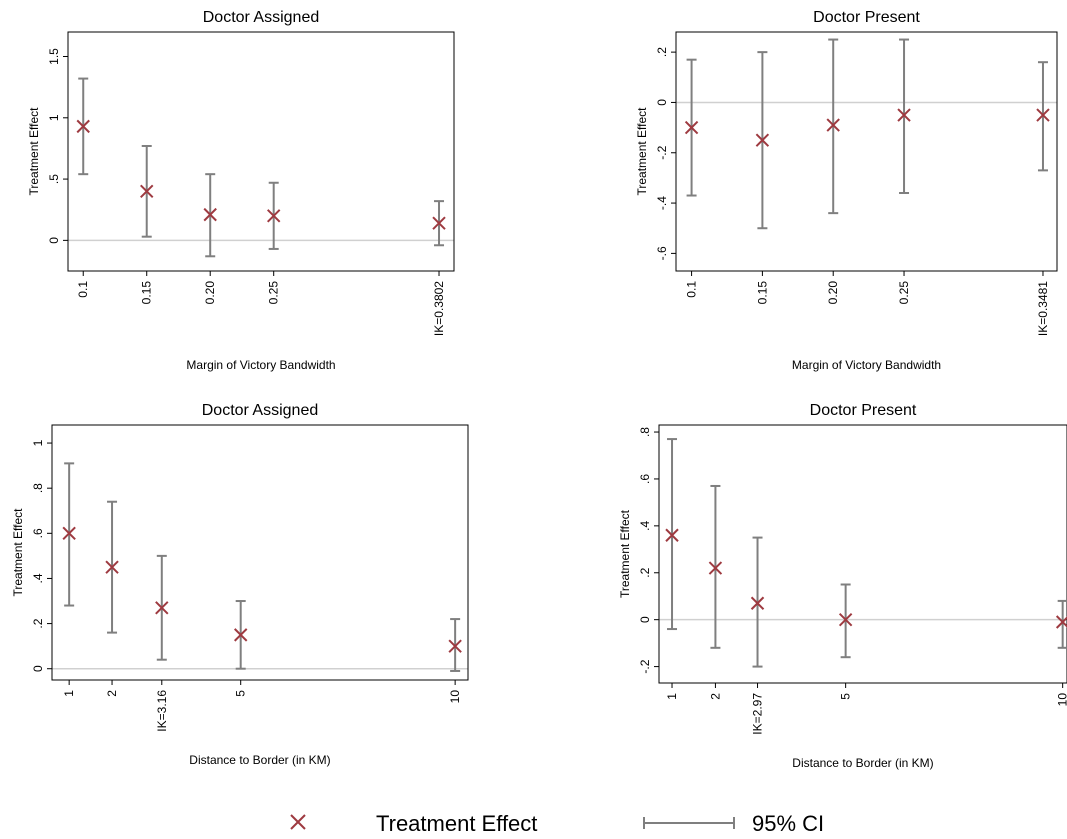  Describe the element at coordinates (54, 179) in the screenshot. I see `y-tick-label: .5` at that location.